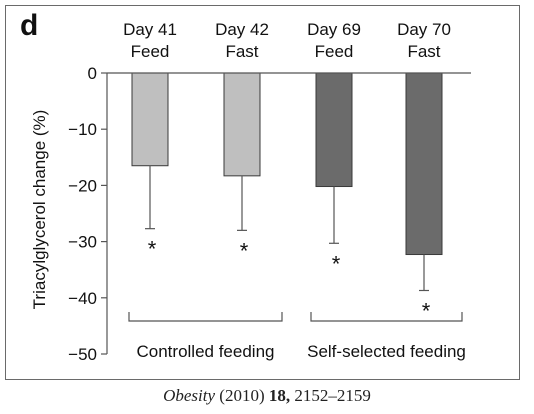 The height and width of the screenshot is (414, 534). What do you see at coordinates (424, 29) in the screenshot?
I see `category-label-line1: Day 70` at bounding box center [424, 29].